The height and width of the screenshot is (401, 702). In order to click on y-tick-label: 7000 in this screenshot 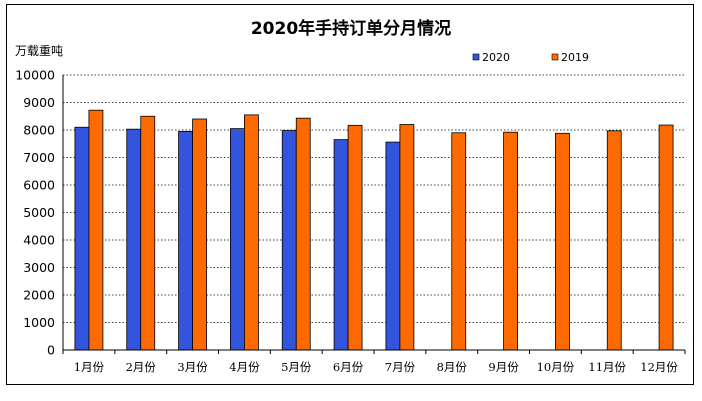, I will do `click(39, 157)`.